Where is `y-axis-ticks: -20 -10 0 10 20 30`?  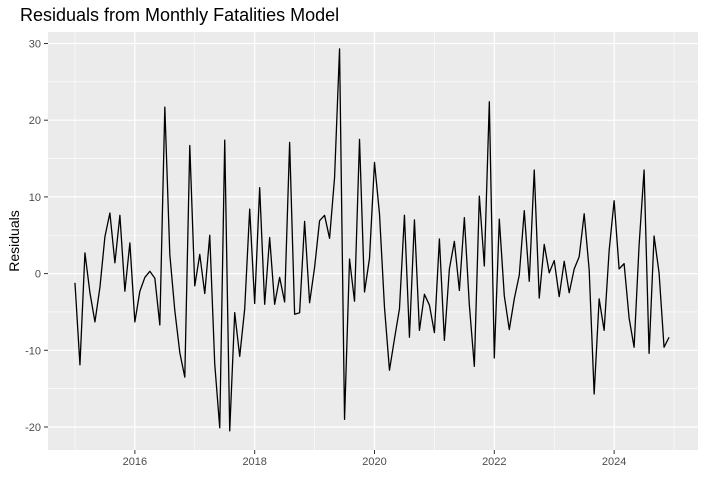
y-axis-ticks: -20 -10 0 10 20 30 is located at coordinates (36, 236).